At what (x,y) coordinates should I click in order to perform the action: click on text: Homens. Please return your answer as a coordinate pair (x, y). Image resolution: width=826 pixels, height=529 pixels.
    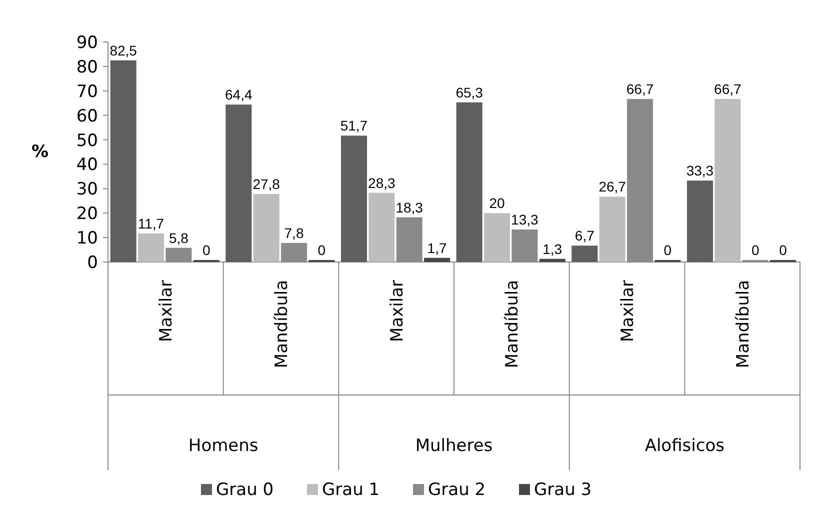
    Looking at the image, I should click on (223, 446).